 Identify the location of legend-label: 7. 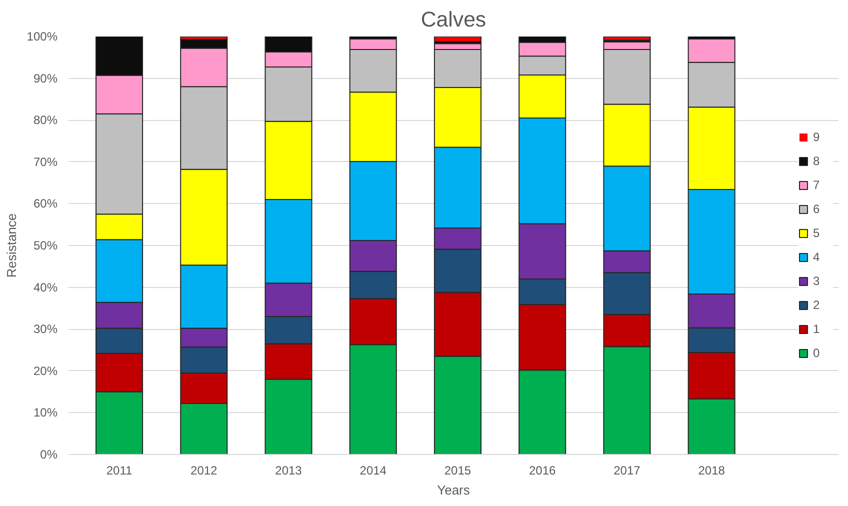
(817, 185).